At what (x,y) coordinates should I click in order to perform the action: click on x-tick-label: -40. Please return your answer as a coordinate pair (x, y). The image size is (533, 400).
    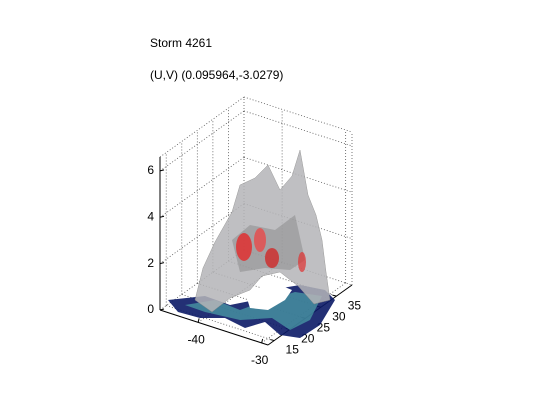
    Looking at the image, I should click on (196, 340).